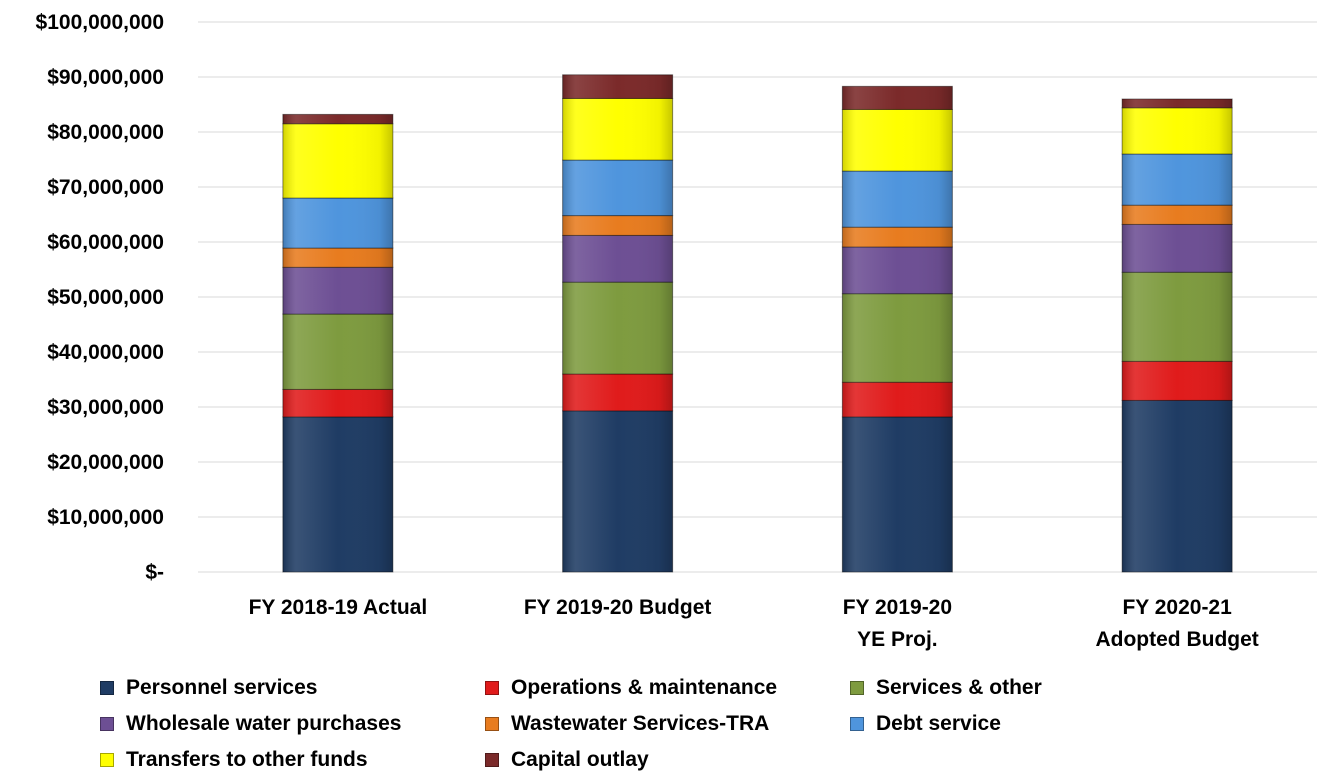 The width and height of the screenshot is (1317, 782). Describe the element at coordinates (1176, 639) in the screenshot. I see `x-category-label: Adopted Budget` at that location.